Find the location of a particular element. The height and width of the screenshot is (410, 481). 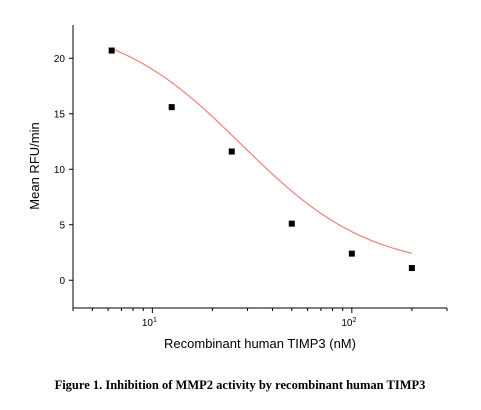

x-tick-label: 10² is located at coordinates (348, 323).